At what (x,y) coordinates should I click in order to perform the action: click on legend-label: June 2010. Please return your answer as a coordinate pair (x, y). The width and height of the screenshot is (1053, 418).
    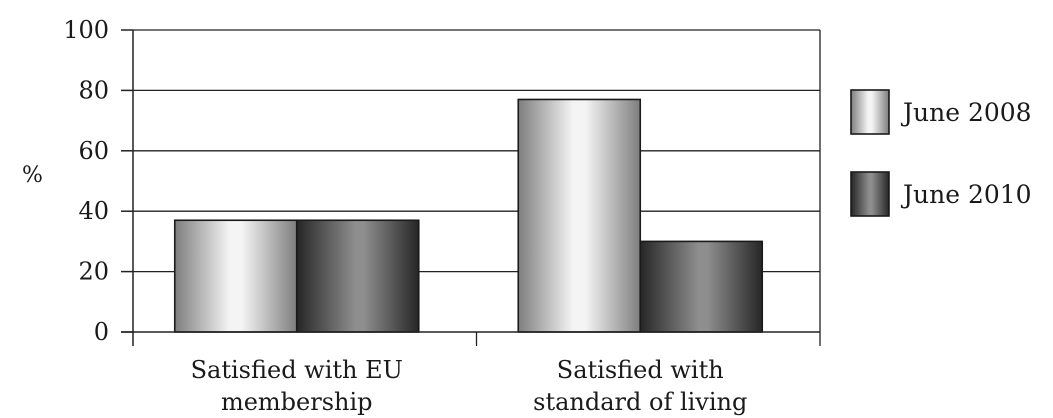
    Looking at the image, I should click on (966, 194).